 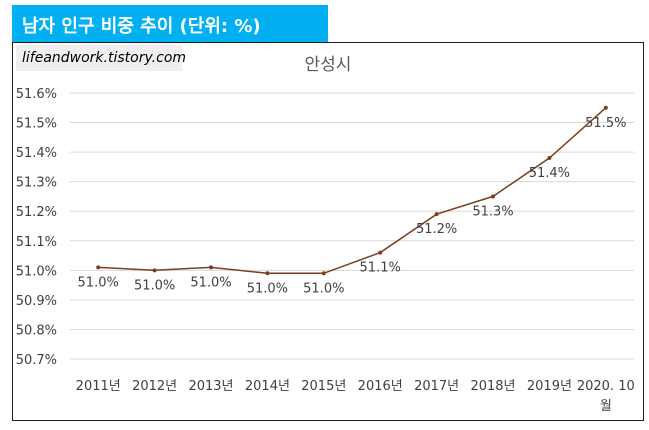 I want to click on y-tick-label: 51.4%, so click(x=36, y=153).